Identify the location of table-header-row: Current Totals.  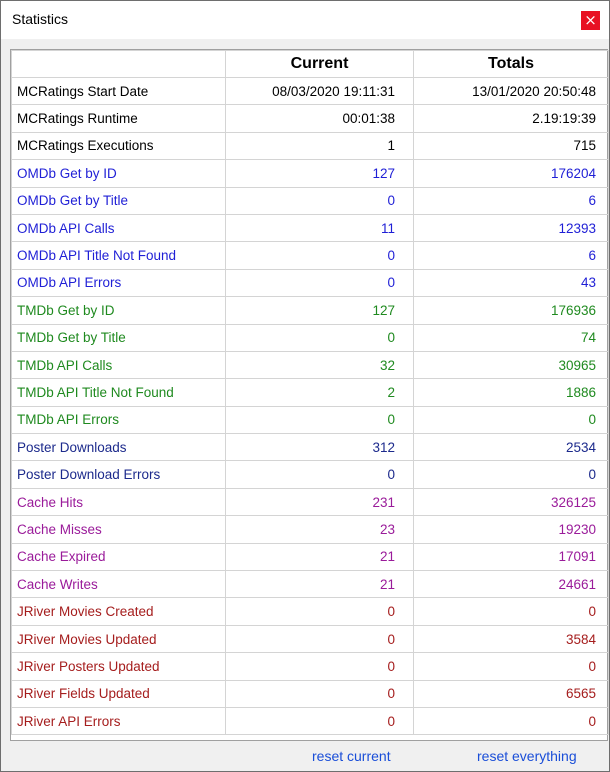
(310, 64).